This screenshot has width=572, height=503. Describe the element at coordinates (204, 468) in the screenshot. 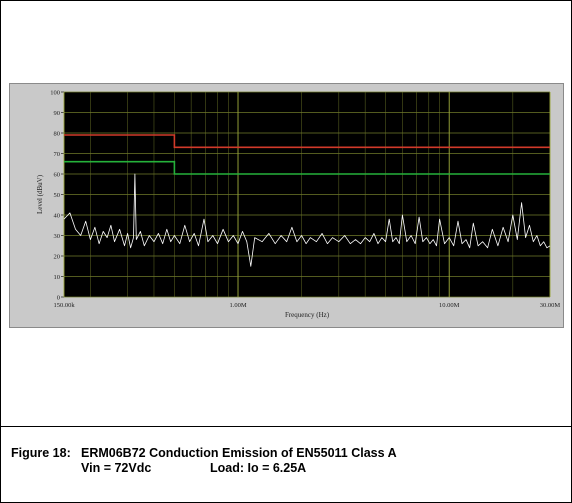

I see `caption-line-2: Vin = 72Vdc Load: Io = 6.25A` at that location.